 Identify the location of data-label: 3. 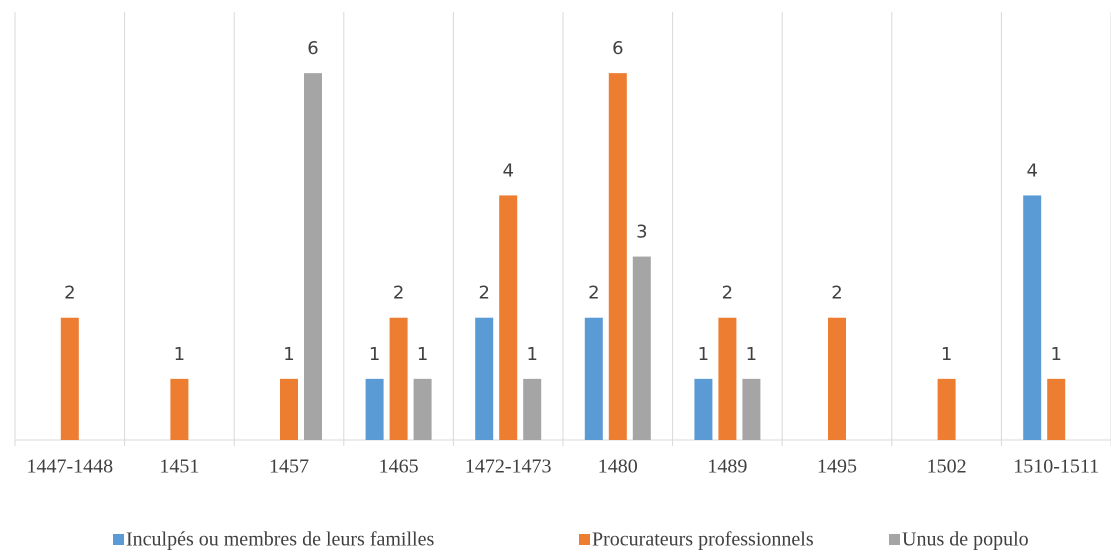
(641, 232).